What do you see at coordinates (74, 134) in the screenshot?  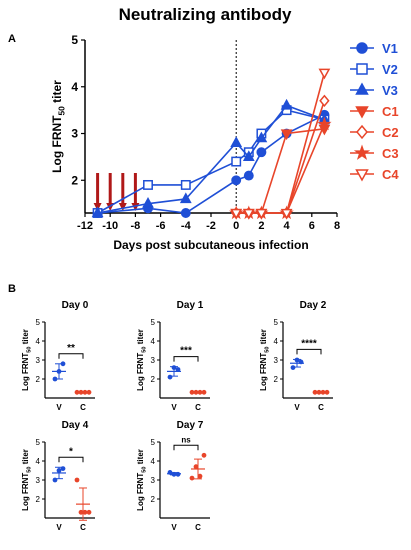 I see `tick-label-a-y: 3` at bounding box center [74, 134].